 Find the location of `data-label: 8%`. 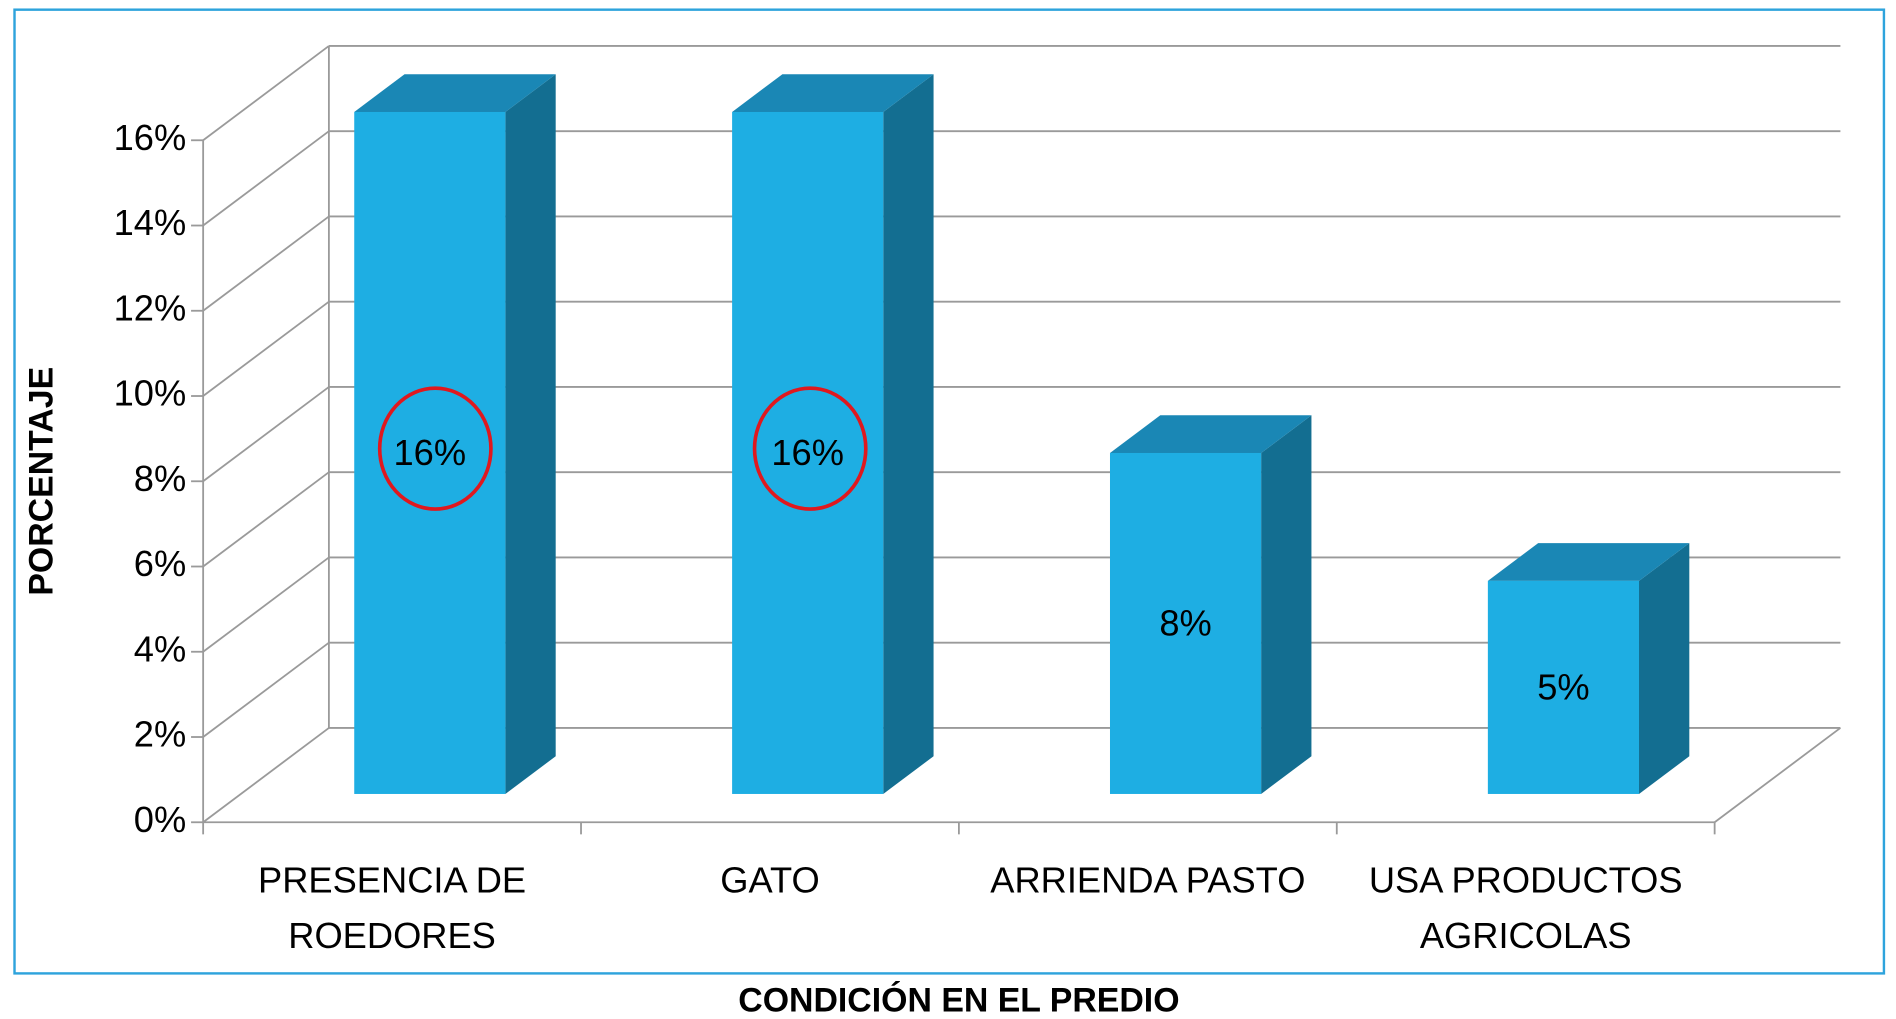

data-label: 8% is located at coordinates (1185, 622).